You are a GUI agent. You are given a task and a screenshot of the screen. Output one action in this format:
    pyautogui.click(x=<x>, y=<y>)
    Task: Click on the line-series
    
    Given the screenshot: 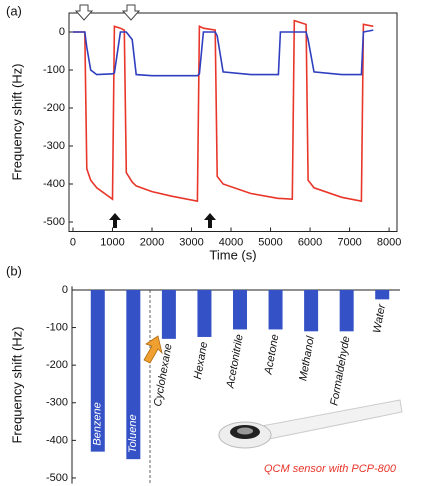 What is the action you would take?
    pyautogui.click(x=223, y=53)
    